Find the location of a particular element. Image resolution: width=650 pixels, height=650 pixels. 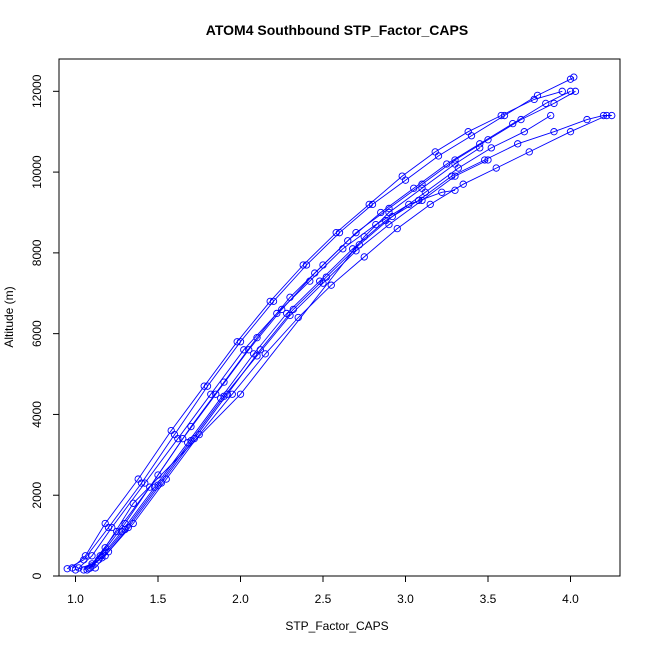

y-tick-label: 6000 is located at coordinates (37, 333).